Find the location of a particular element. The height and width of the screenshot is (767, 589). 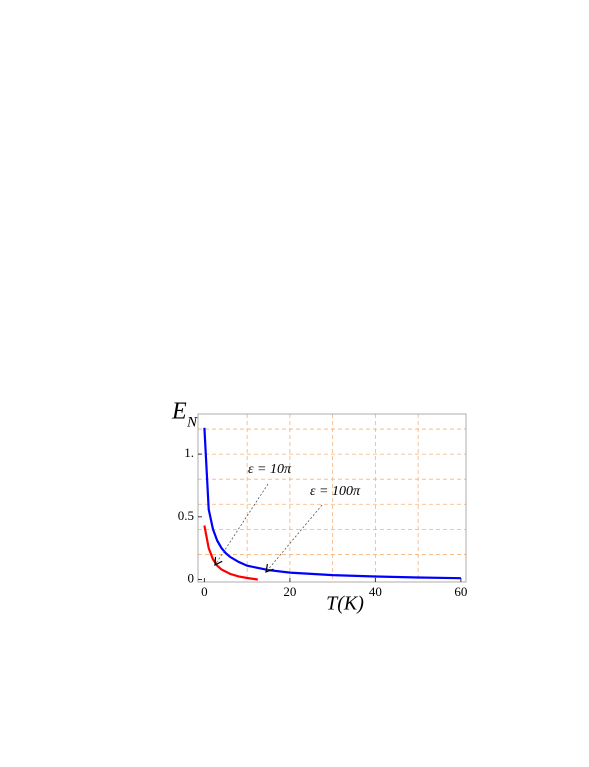

y-tick-label: 0.5 is located at coordinates (186, 515).